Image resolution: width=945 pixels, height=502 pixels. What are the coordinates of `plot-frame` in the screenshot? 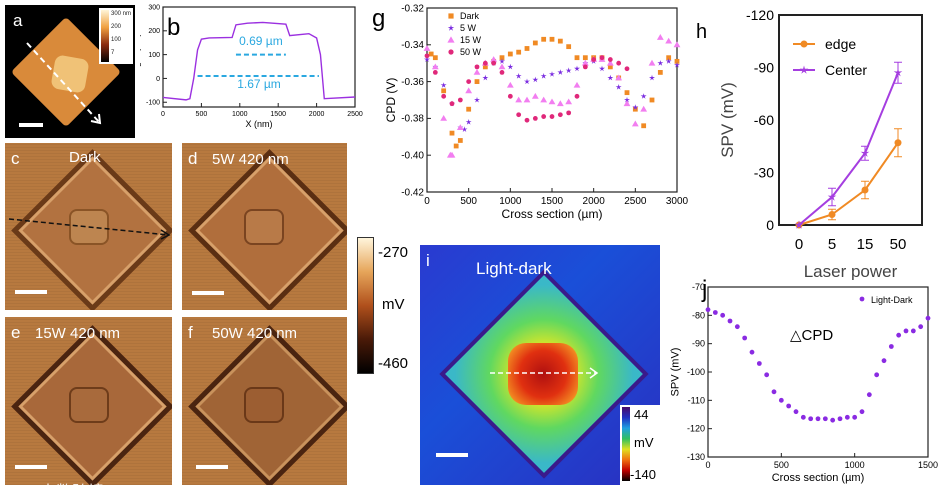 It's located at (850, 120).